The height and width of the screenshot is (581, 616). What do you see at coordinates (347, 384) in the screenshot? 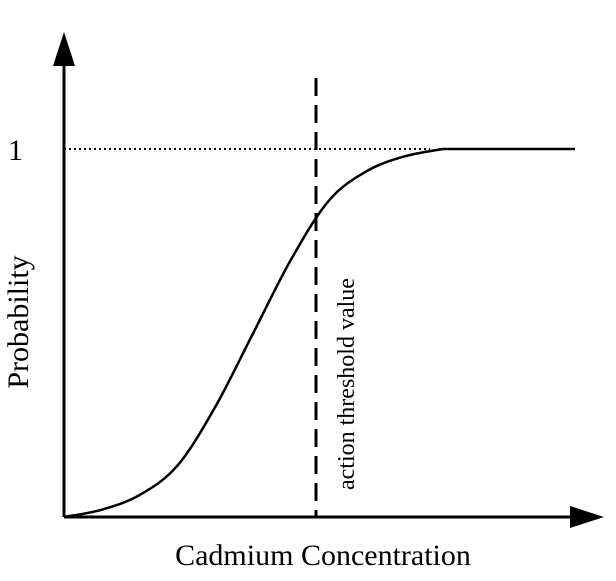
I see `action-threshold-label: action threshold value` at bounding box center [347, 384].